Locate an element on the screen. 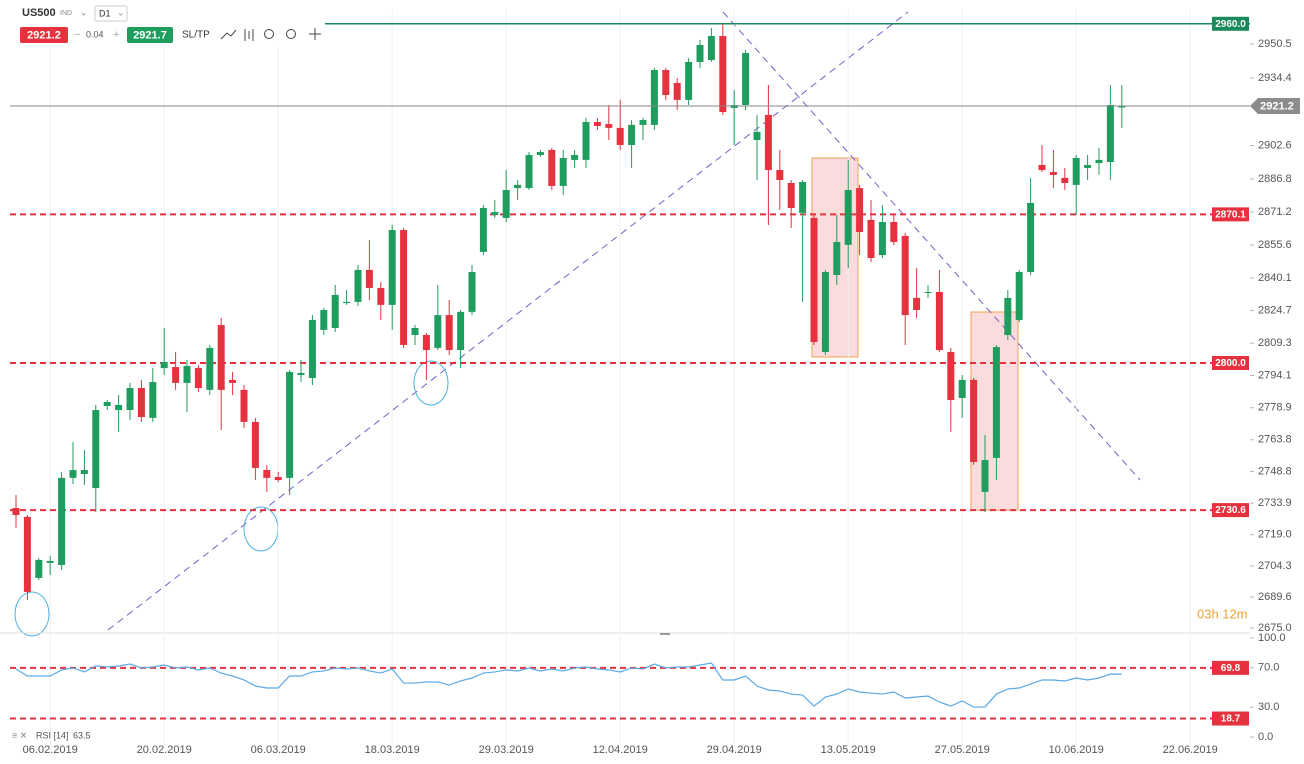 This screenshot has height=764, width=1304. x-tick-label: 27.05.2019 is located at coordinates (962, 750).